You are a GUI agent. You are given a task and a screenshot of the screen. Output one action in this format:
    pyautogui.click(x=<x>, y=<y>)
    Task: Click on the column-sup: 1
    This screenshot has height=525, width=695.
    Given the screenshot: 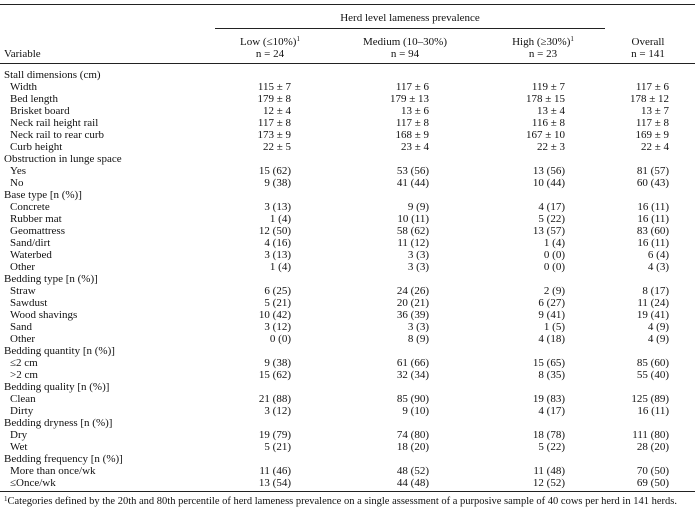 What is the action you would take?
    pyautogui.click(x=298, y=39)
    